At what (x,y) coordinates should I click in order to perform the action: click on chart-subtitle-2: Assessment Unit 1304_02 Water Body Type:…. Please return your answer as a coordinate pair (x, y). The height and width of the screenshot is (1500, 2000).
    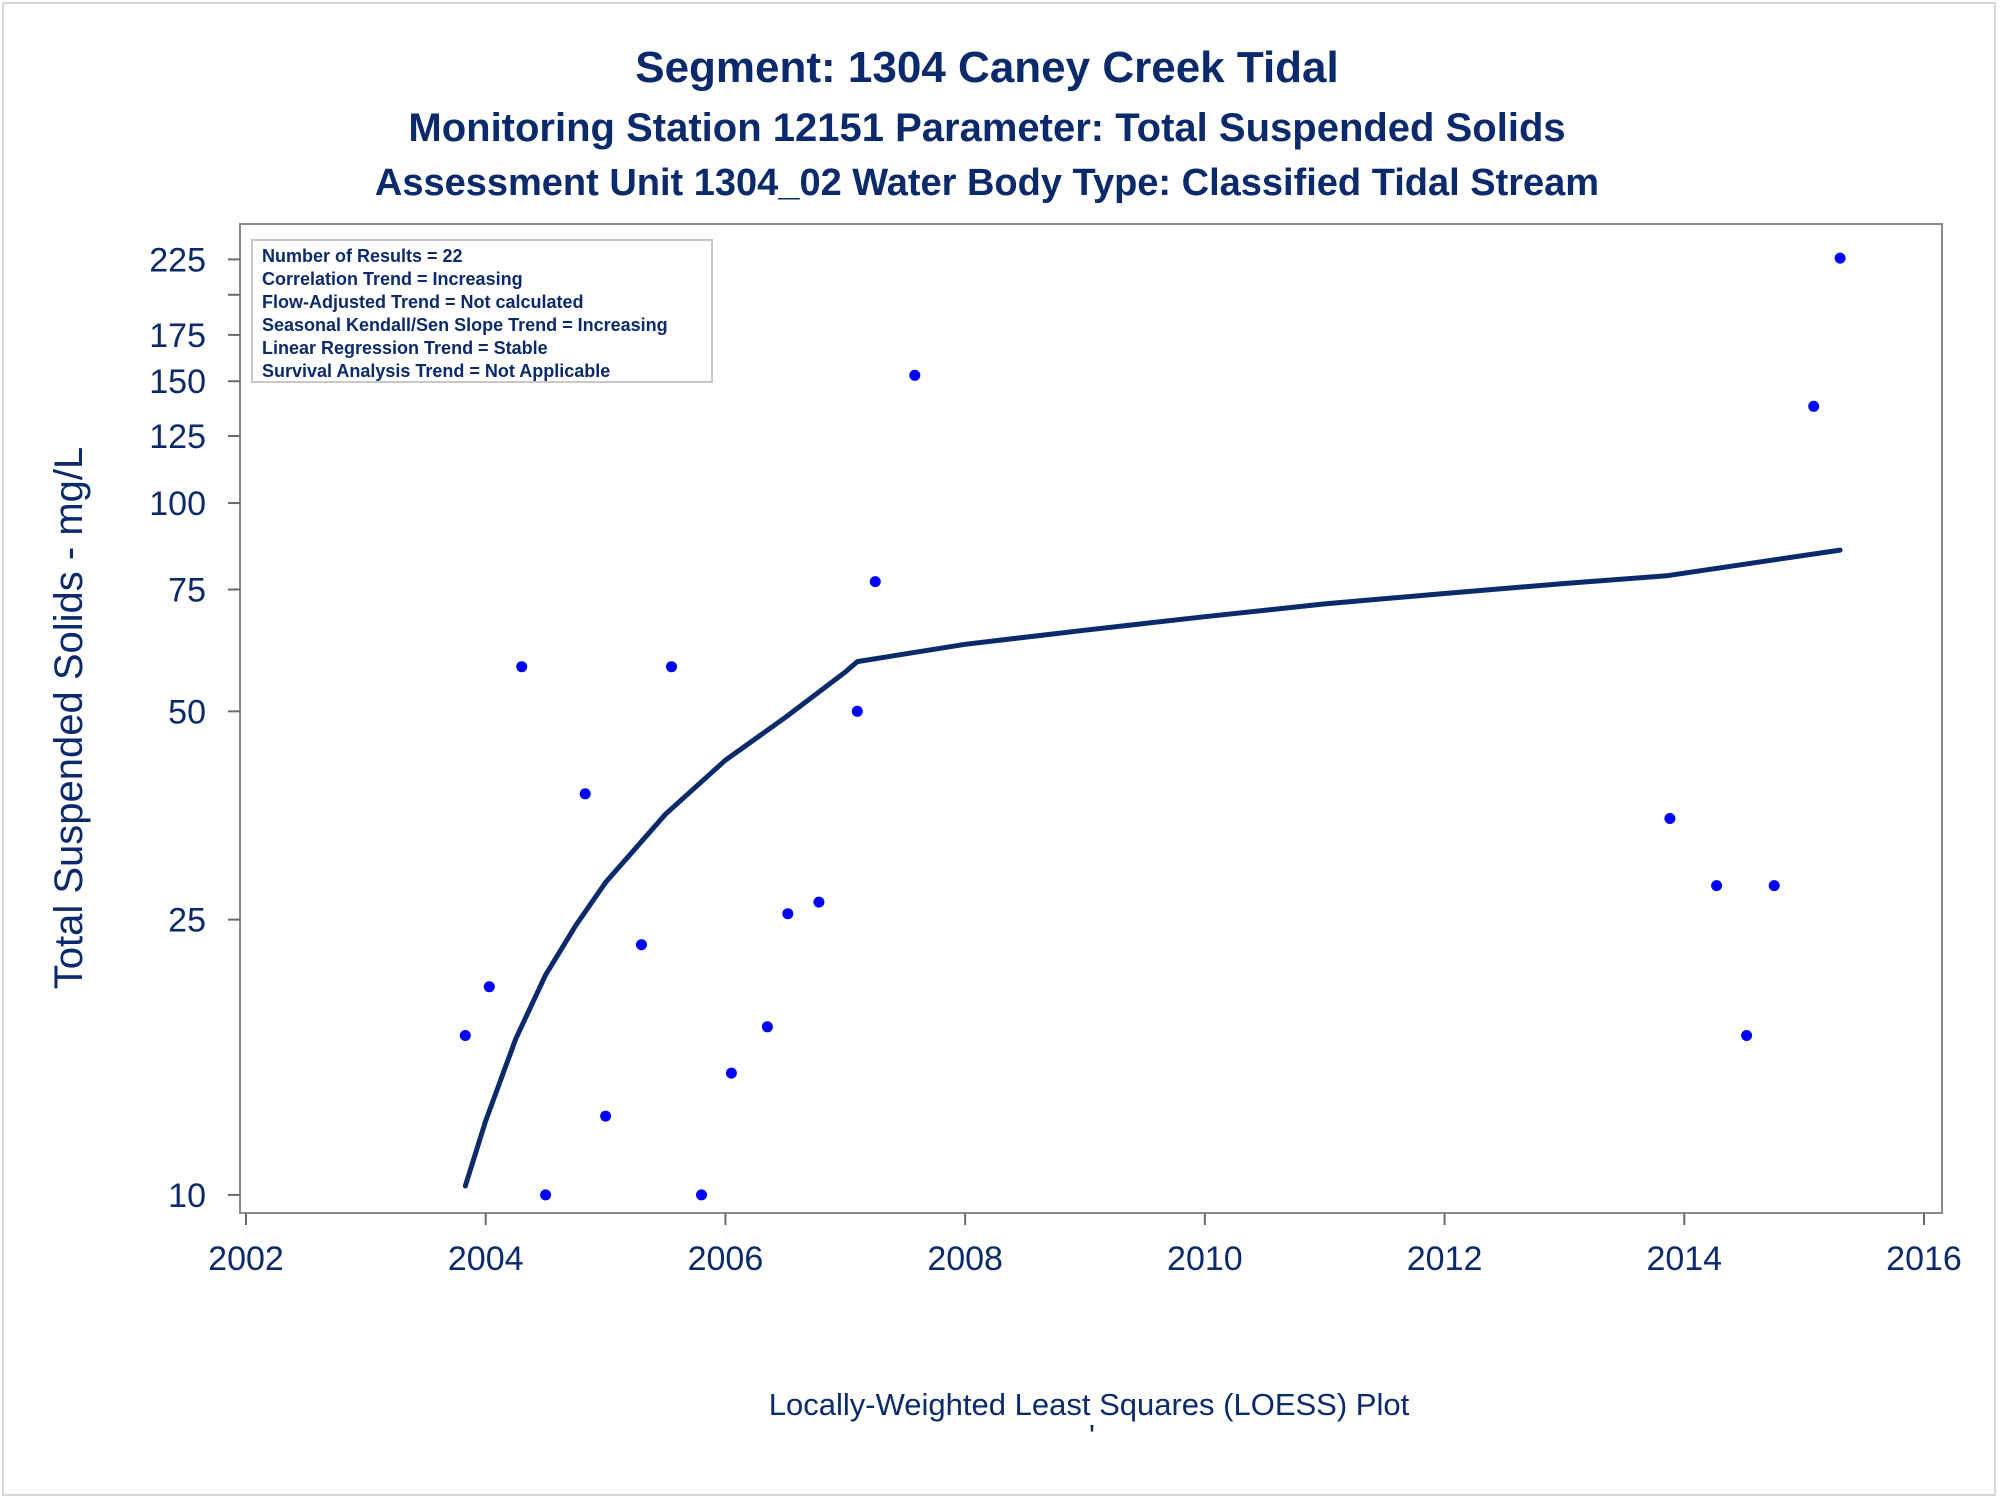
    Looking at the image, I should click on (987, 183).